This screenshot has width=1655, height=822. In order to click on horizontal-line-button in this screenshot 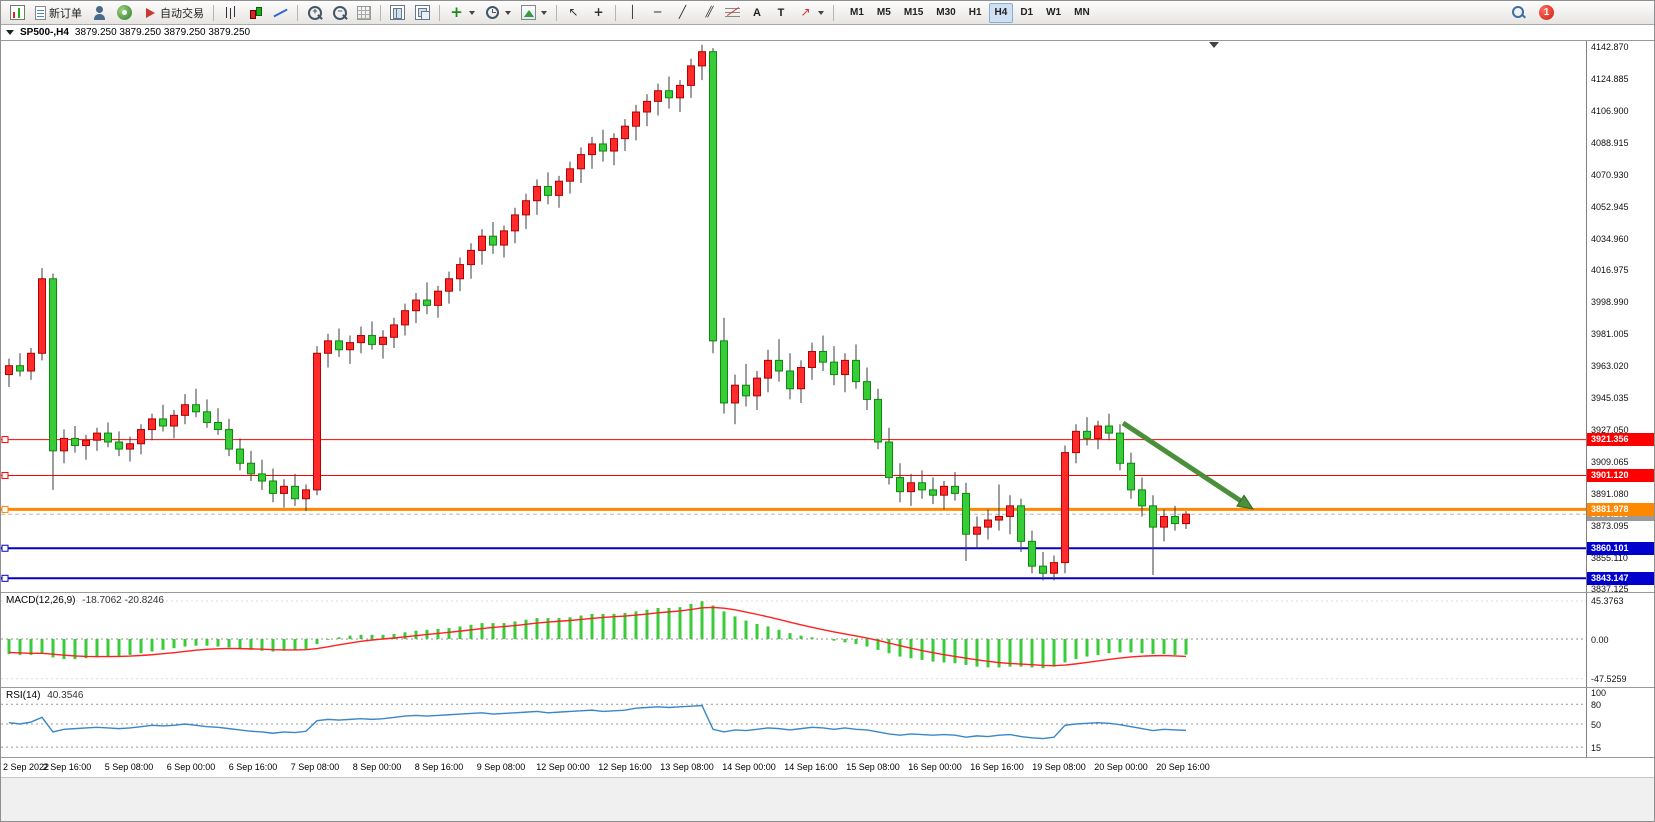, I will do `click(657, 13)`.